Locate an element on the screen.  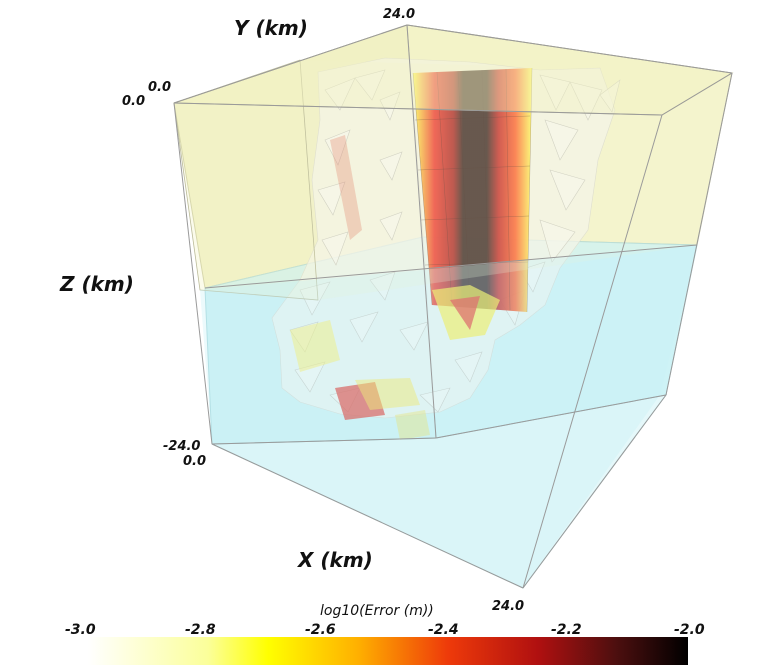
z-axis-title: Z (km) is located at coordinates (97, 284).